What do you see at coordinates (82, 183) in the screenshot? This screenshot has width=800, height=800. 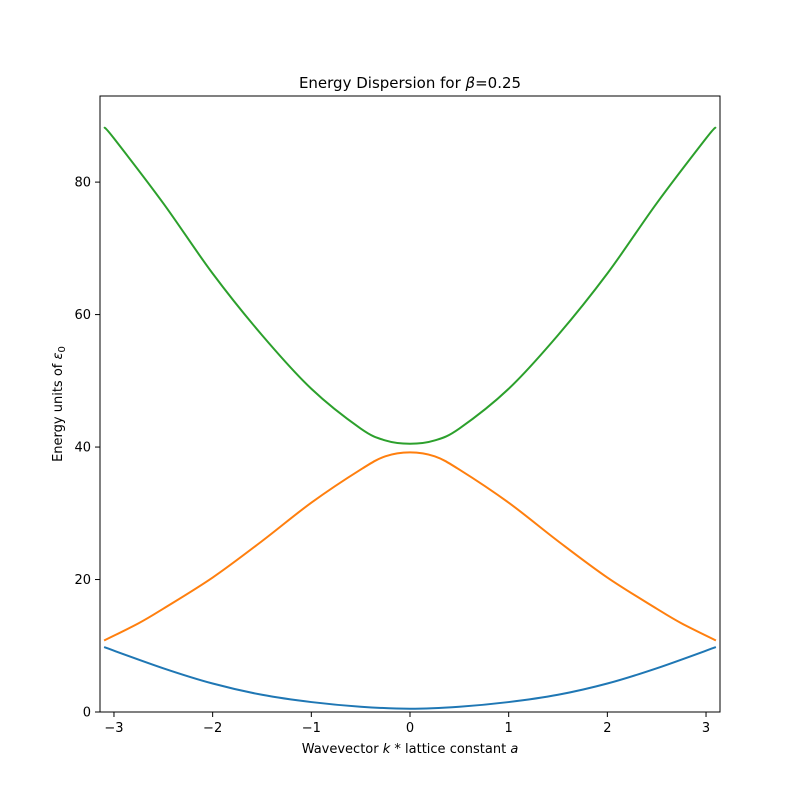 I see `y-tick-label: 80` at bounding box center [82, 183].